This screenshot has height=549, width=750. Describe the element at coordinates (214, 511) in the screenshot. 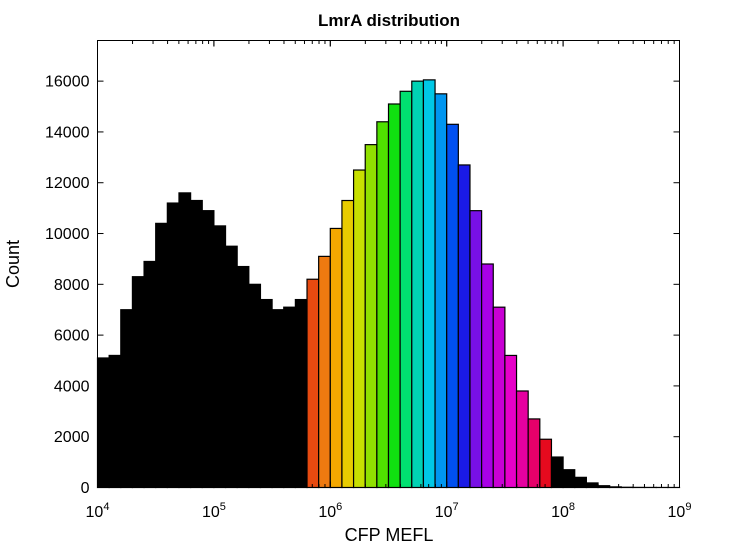

I see `x-tick-label: 10⁵` at that location.